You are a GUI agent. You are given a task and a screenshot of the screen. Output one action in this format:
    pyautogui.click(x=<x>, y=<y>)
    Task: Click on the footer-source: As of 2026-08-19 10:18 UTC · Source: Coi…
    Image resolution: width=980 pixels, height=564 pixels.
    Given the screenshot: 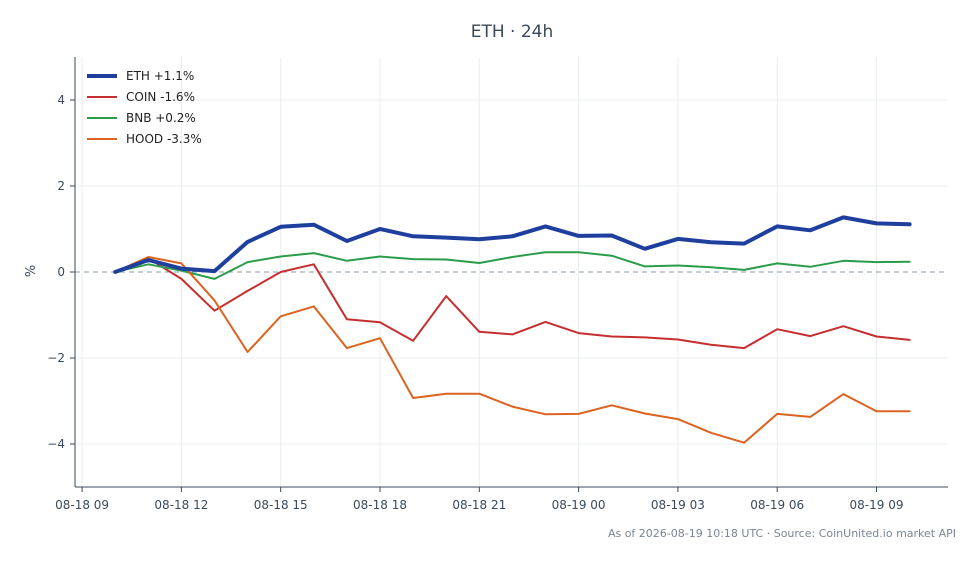 What is the action you would take?
    pyautogui.click(x=782, y=533)
    